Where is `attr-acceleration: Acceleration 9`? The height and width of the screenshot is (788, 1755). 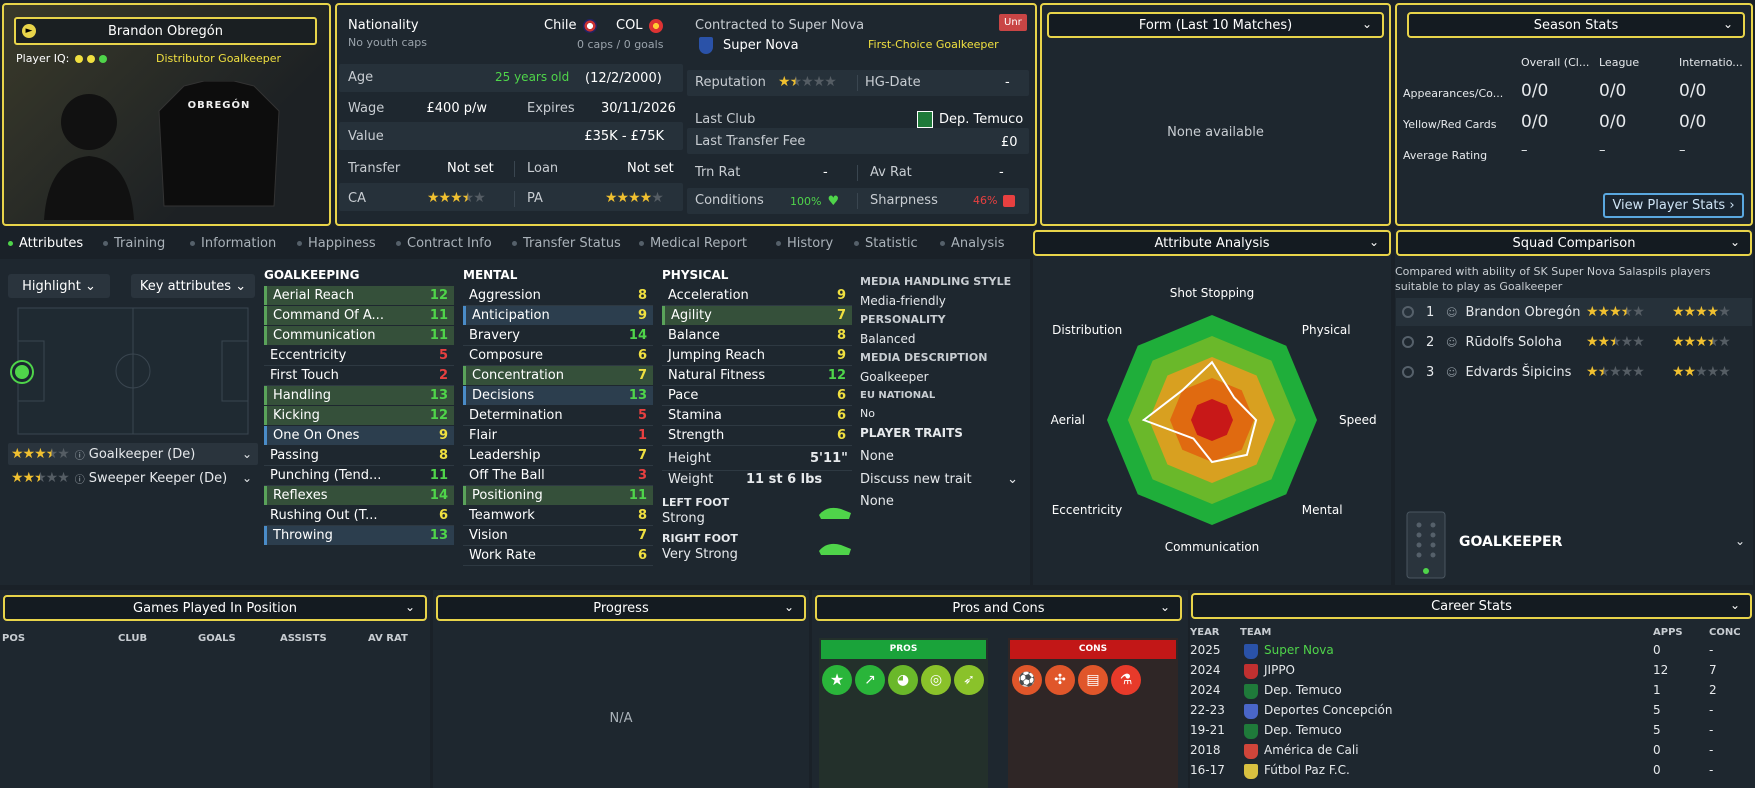
attr-acceleration: Acceleration 9 is located at coordinates (757, 295).